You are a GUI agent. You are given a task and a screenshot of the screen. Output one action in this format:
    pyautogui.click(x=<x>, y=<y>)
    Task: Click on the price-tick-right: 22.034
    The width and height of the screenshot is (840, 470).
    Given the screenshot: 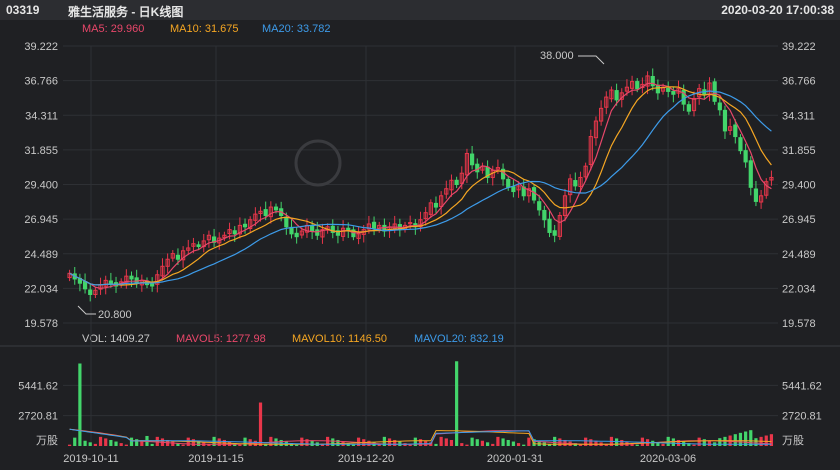 What is the action you would take?
    pyautogui.click(x=799, y=289)
    